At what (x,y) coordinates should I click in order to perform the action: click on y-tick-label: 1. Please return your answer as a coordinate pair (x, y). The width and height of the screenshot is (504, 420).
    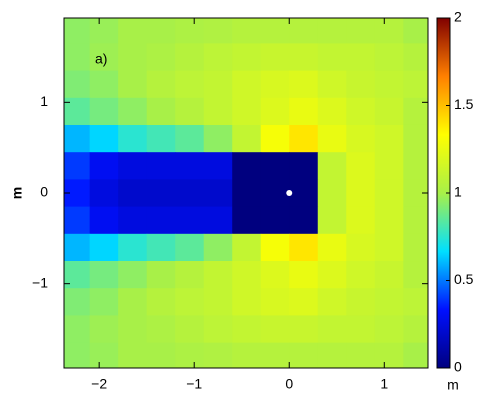
    Looking at the image, I should click on (44, 101).